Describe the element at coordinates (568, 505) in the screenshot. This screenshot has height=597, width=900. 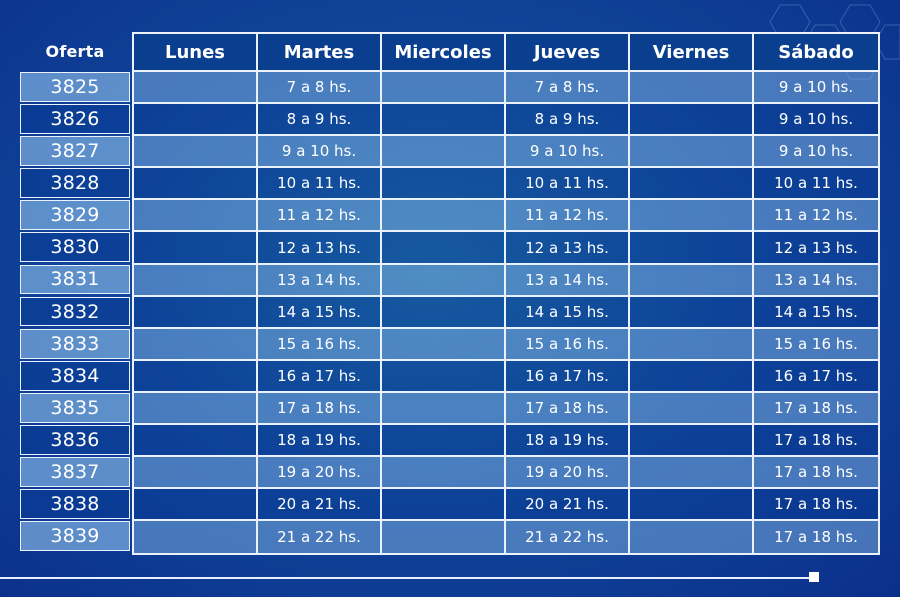
I see `schedule-cell-jueves: 20 a 21 hs.` at that location.